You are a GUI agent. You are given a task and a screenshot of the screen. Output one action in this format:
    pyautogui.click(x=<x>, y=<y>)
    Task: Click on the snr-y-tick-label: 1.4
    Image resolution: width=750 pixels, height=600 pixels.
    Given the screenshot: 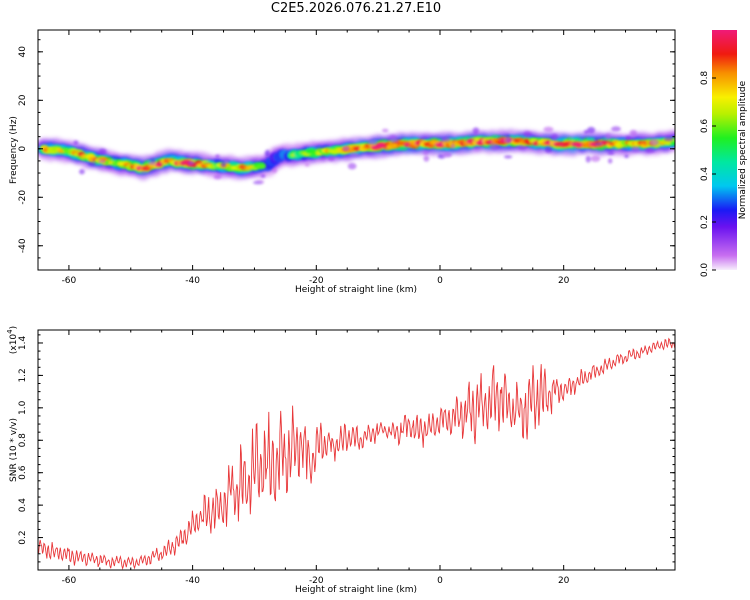 What is the action you would take?
    pyautogui.click(x=23, y=343)
    